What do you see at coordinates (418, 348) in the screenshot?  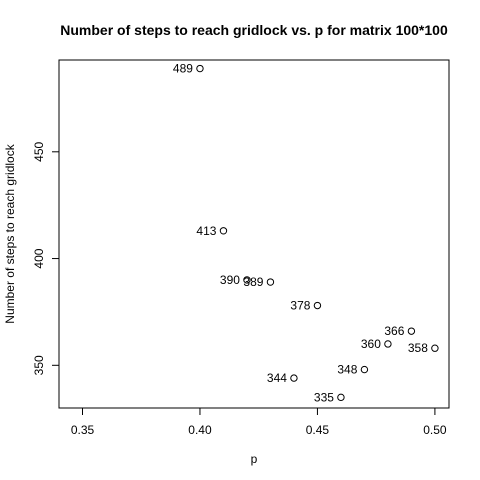 I see `data-point-label: 358` at bounding box center [418, 348].